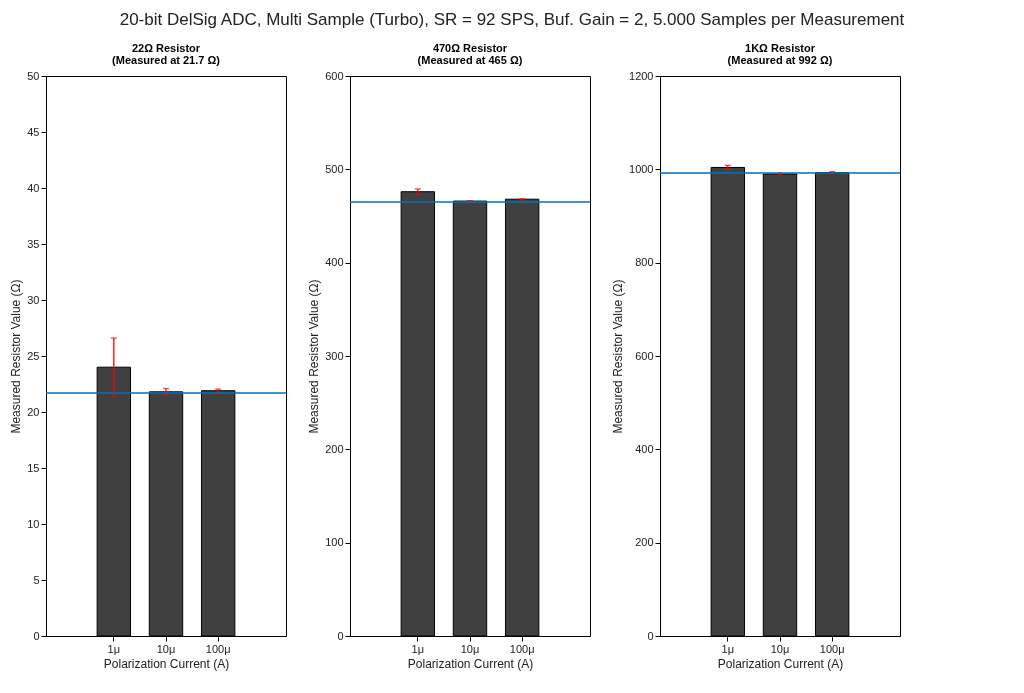  What do you see at coordinates (166, 60) in the screenshot?
I see `chart-subtitle: (Measured at 21.7 Ω)` at bounding box center [166, 60].